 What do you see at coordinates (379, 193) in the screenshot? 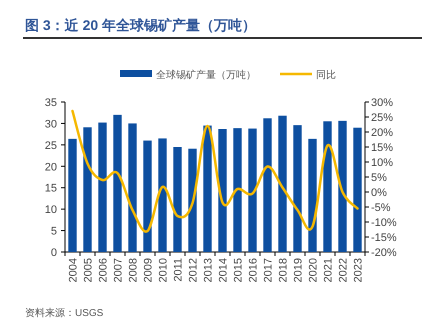
I see `y2-tick-label: 0%` at bounding box center [379, 193].